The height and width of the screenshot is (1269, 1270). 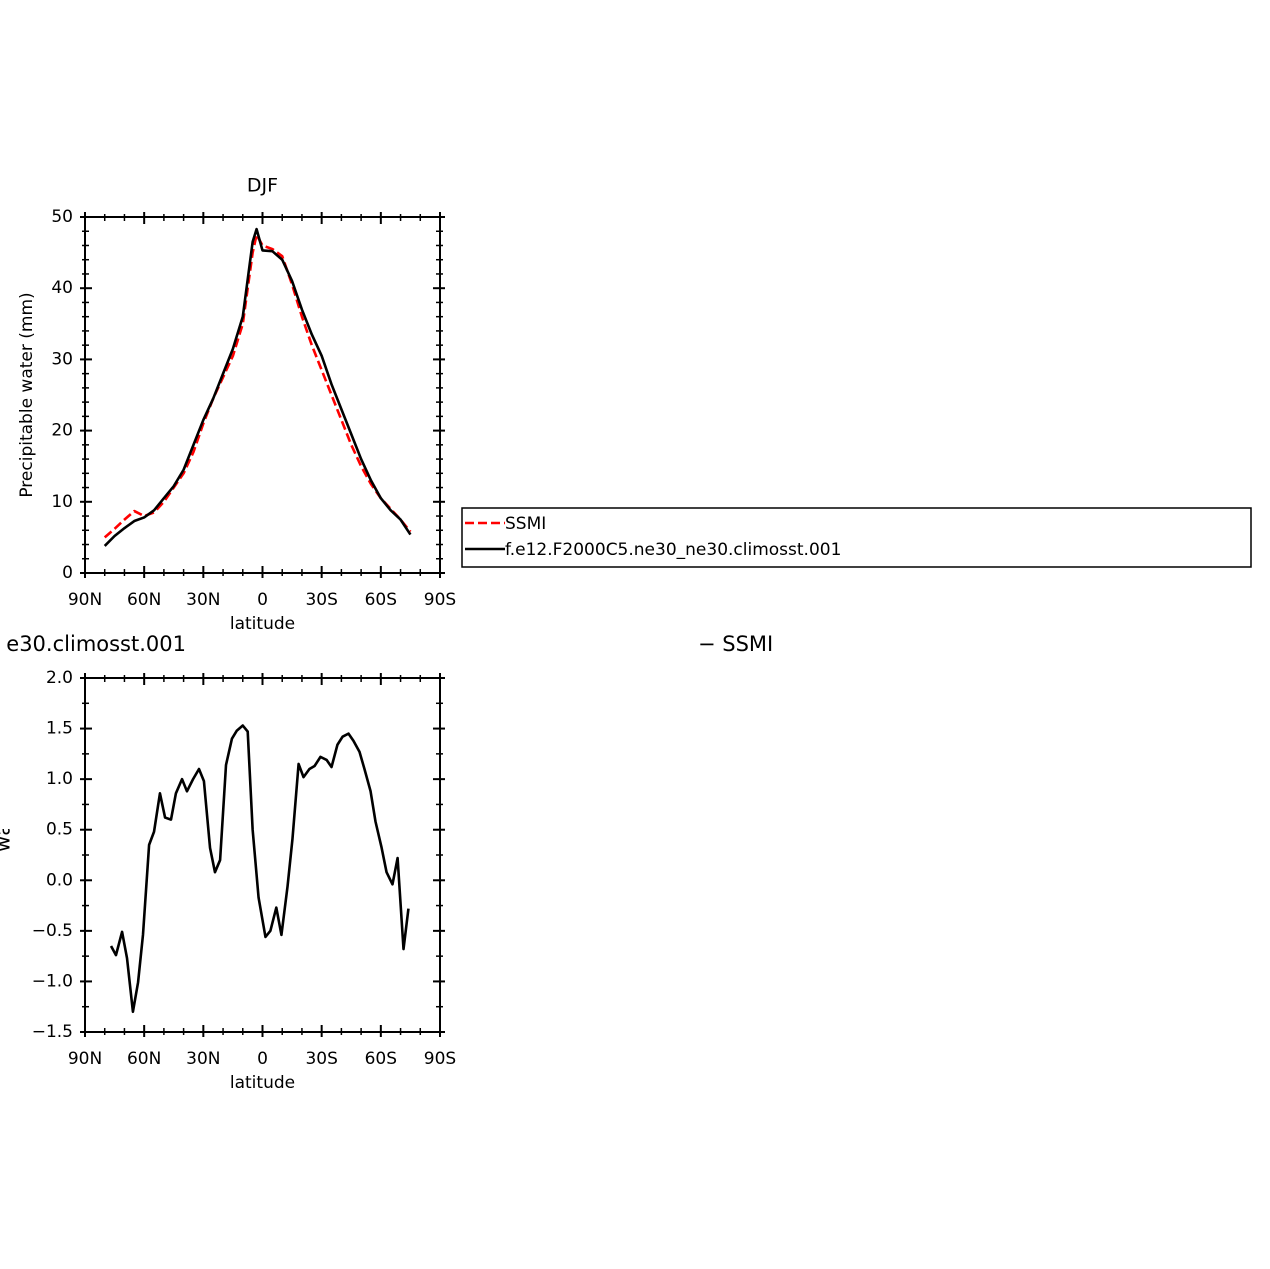 I want to click on y-tick-label: −0.5, so click(x=52, y=931).